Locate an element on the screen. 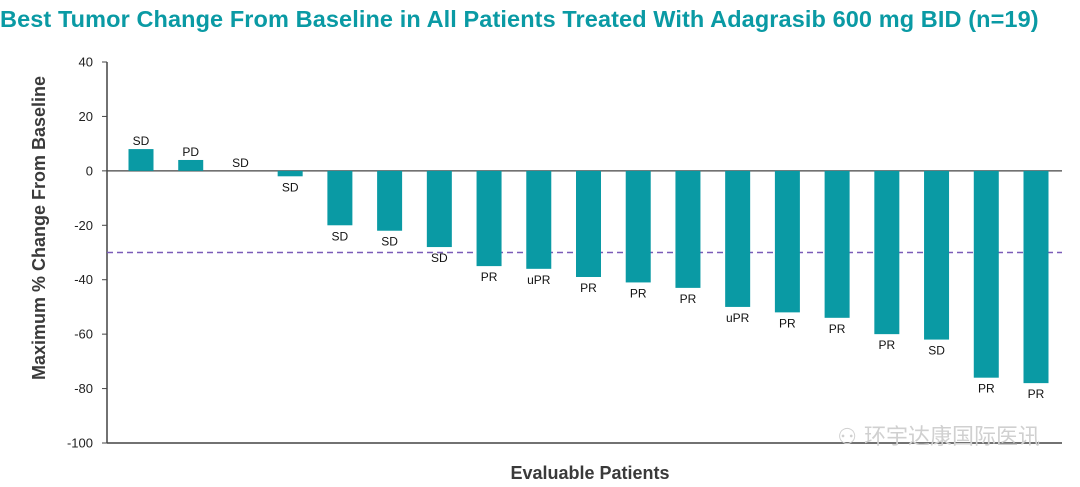 This screenshot has width=1080, height=487. y-axis-title: Maximum % Change From Baseline is located at coordinates (39, 228).